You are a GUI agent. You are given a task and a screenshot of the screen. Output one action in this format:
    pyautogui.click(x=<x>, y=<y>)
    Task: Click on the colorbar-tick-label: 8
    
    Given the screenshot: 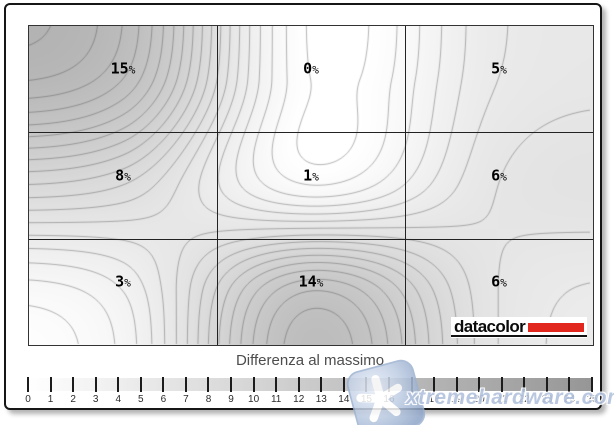 What is the action you would take?
    pyautogui.click(x=208, y=399)
    